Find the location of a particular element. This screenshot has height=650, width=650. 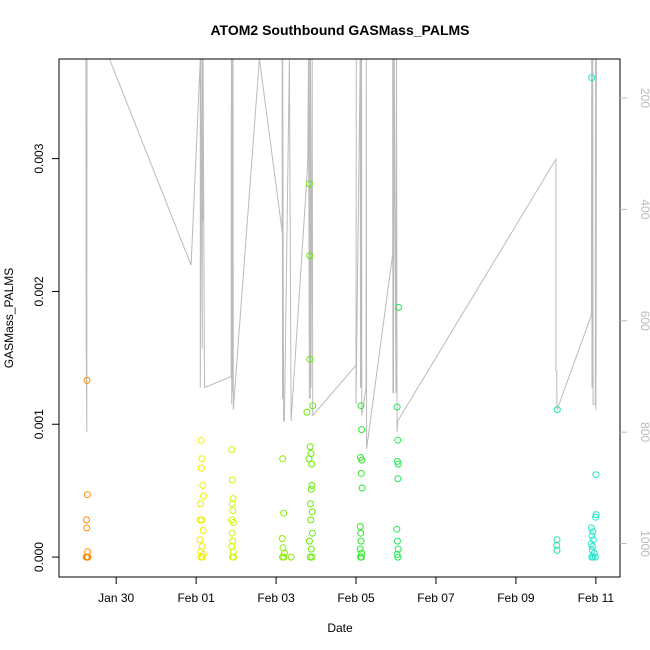

y-tick-label: 0.000 is located at coordinates (39, 557).